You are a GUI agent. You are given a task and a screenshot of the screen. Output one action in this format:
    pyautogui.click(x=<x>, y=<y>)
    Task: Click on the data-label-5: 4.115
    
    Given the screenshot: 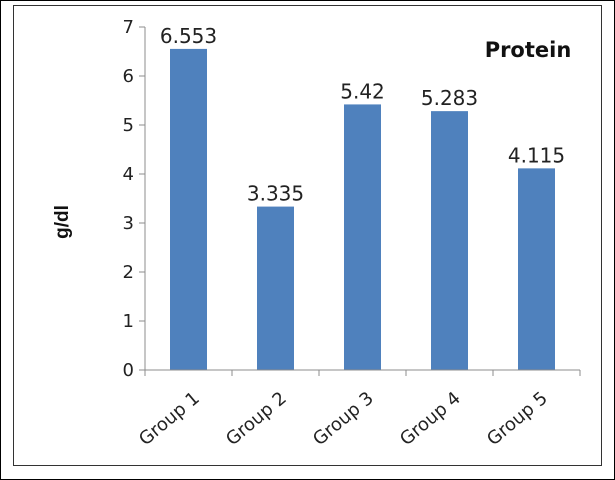 What is the action you would take?
    pyautogui.click(x=536, y=155)
    